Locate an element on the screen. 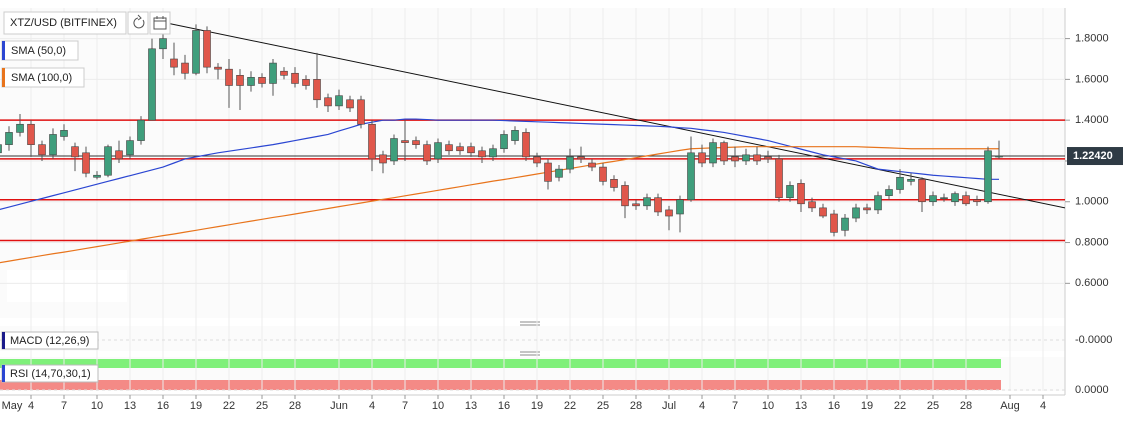  x-tick-label: 13 is located at coordinates (801, 406).